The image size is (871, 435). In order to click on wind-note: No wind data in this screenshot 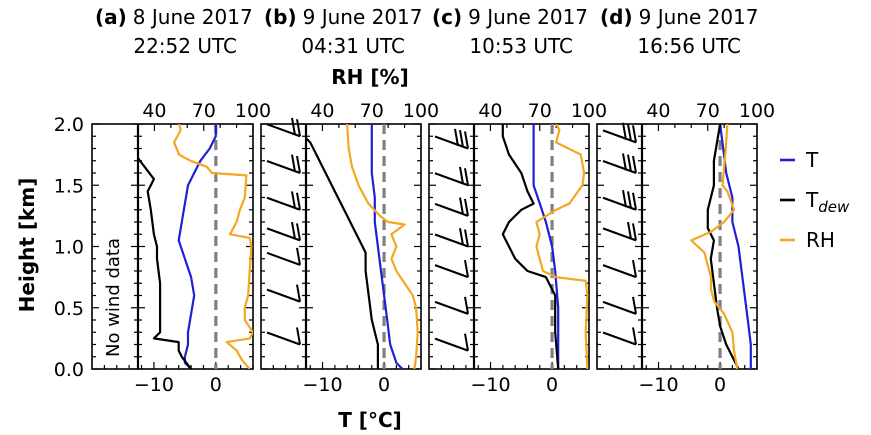, I will do `click(113, 297)`.